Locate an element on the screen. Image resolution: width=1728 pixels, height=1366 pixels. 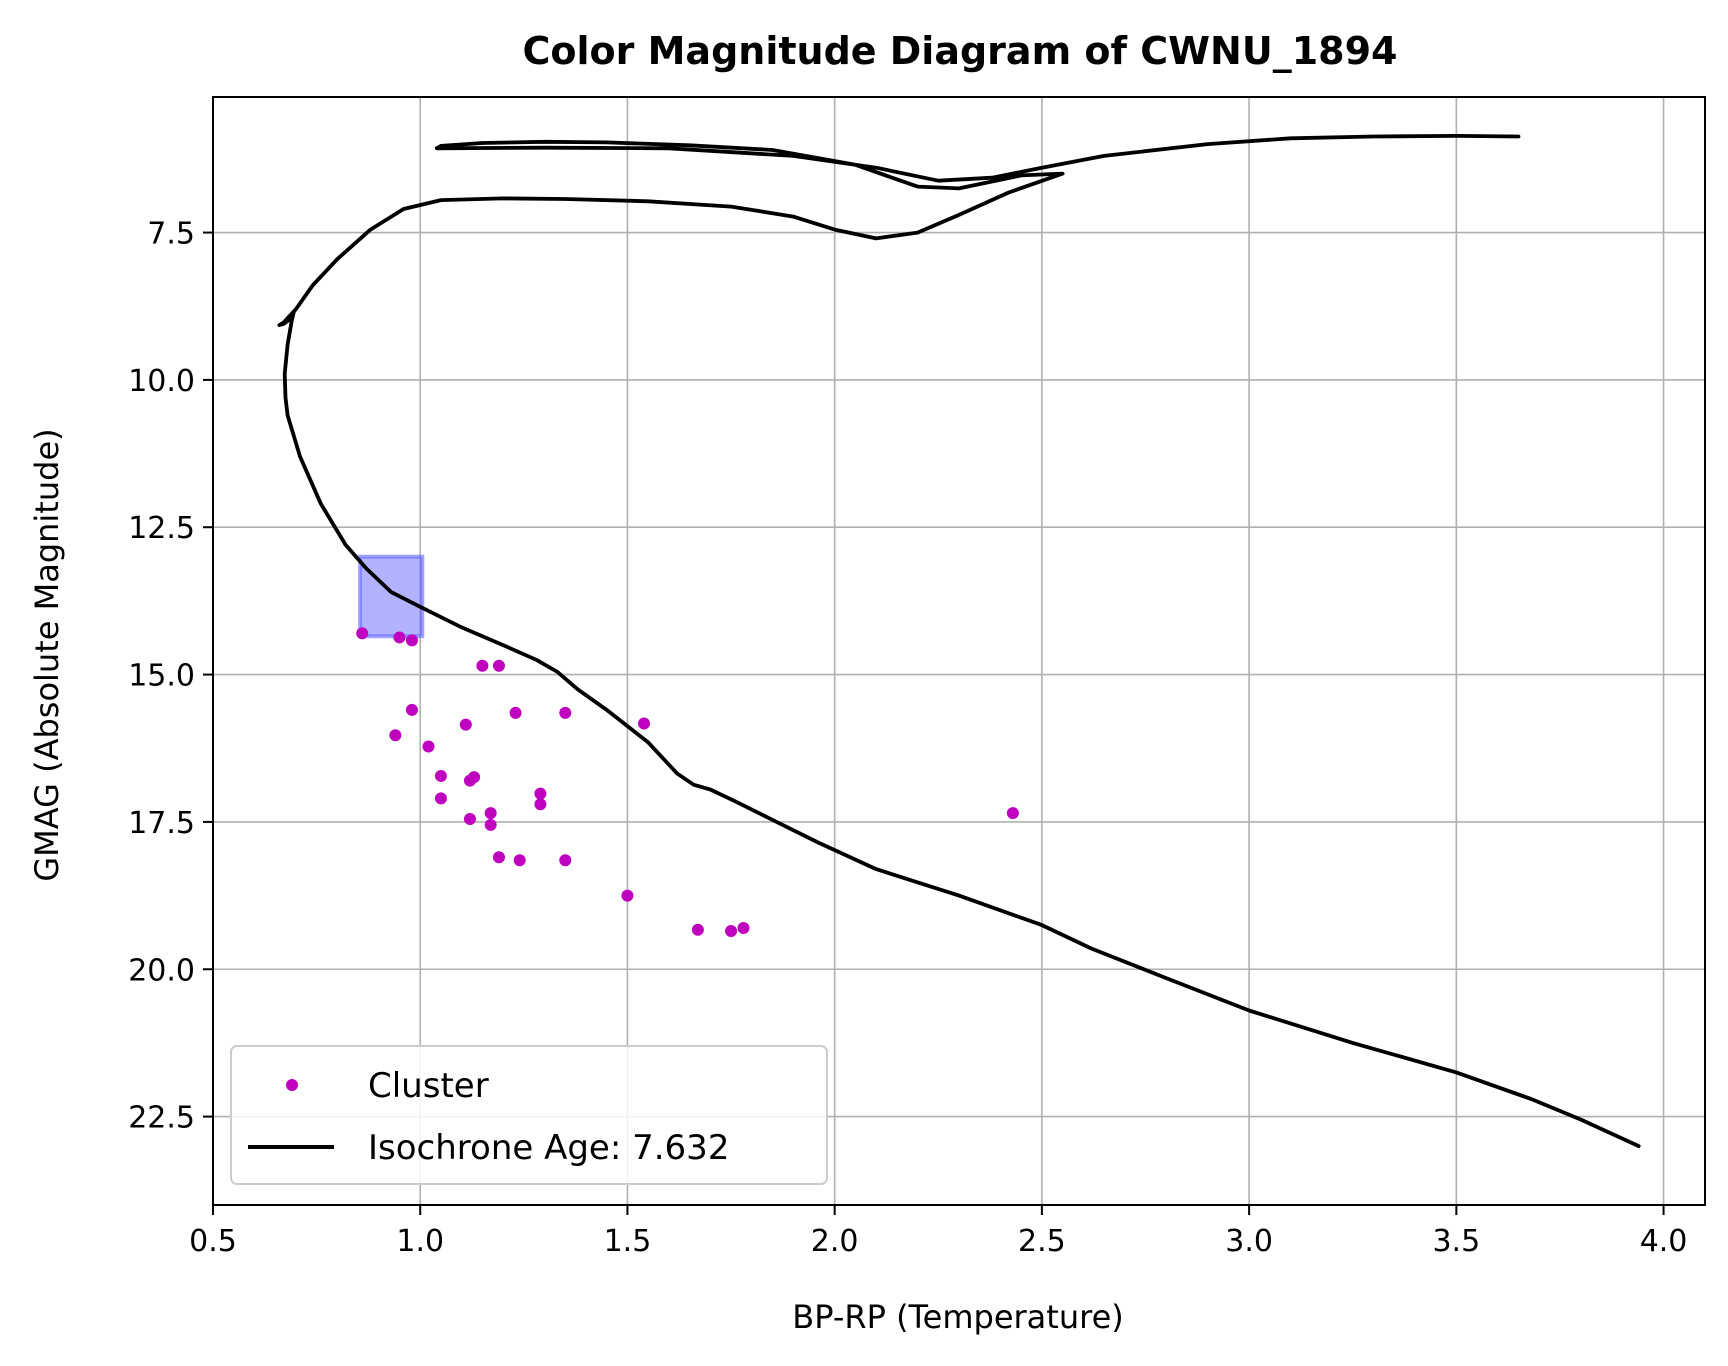
y-axis-label: GMAG (Absolute Magnitude) is located at coordinates (47, 654).